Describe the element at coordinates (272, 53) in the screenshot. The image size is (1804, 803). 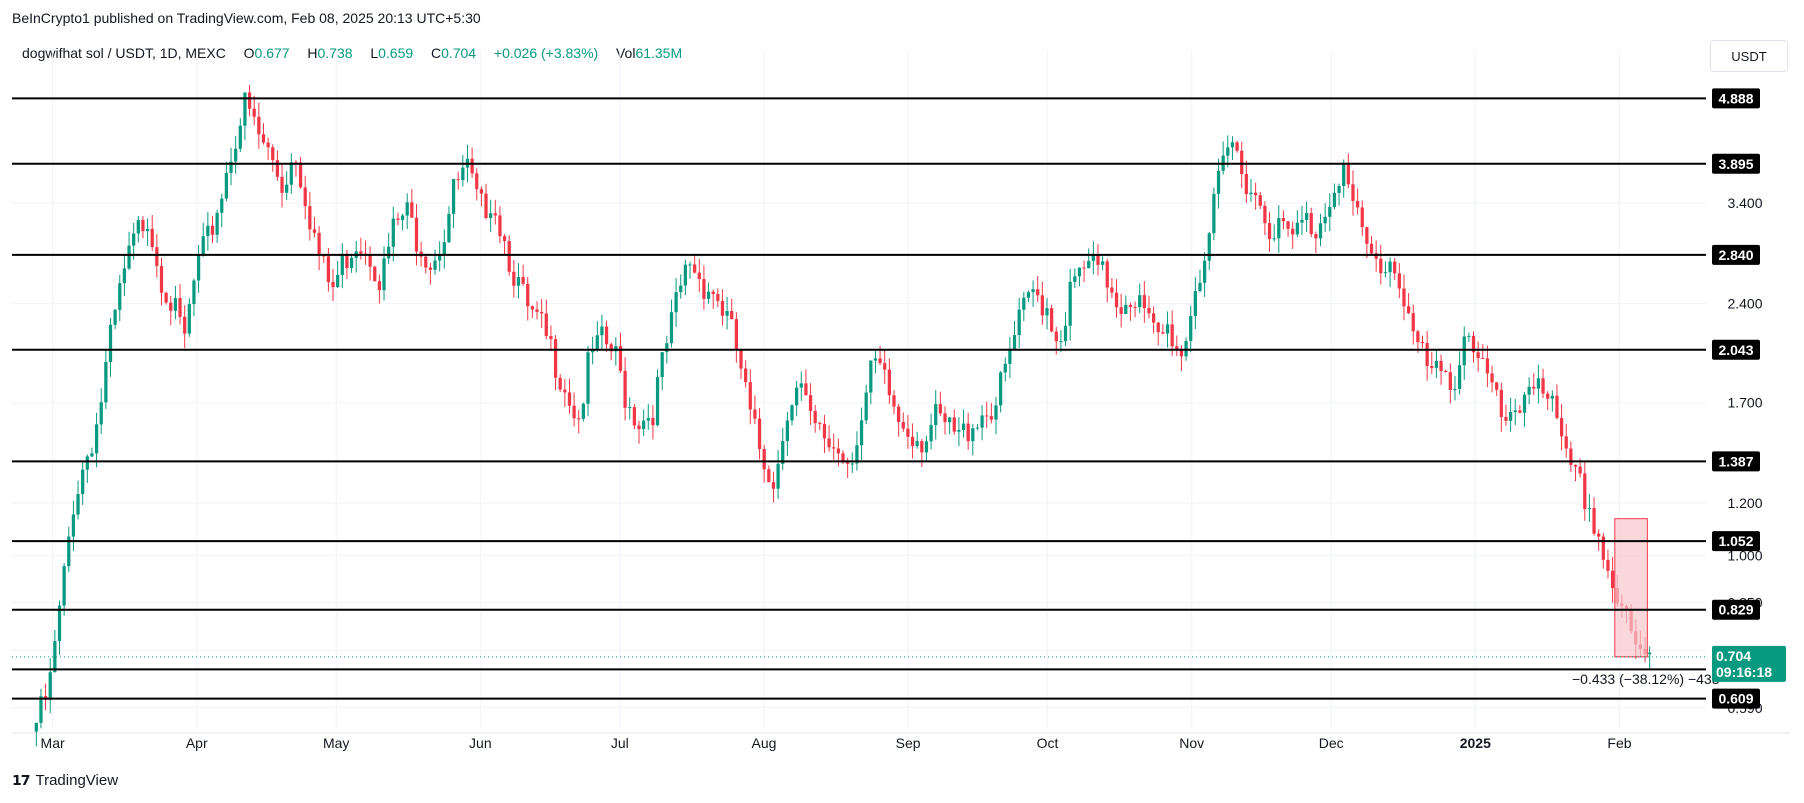
I see `open-value: 0.677` at that location.